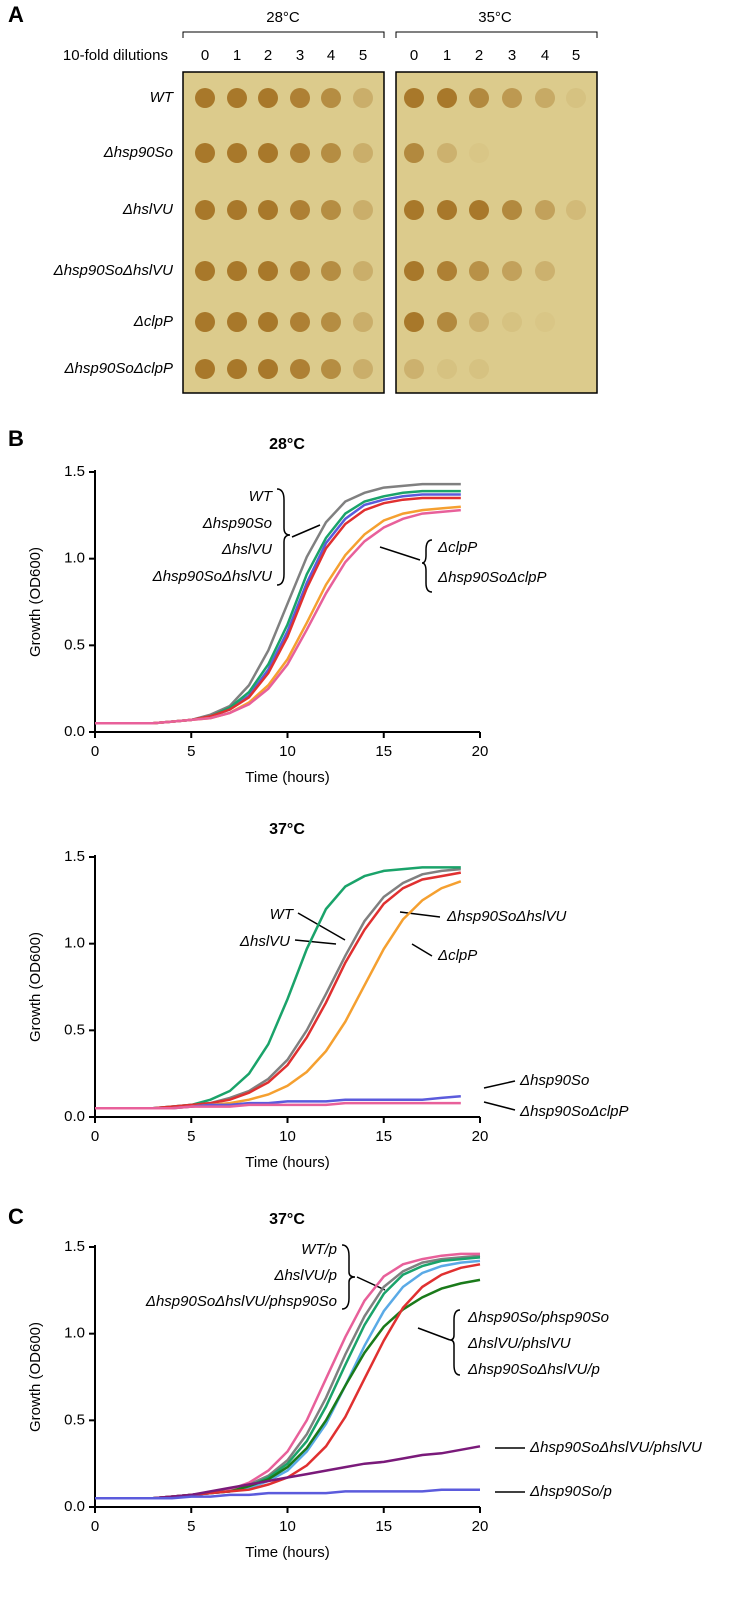 The width and height of the screenshot is (751, 1621). I want to click on series-label: Δhsp90SoΔhslVU/p, so click(533, 1369).